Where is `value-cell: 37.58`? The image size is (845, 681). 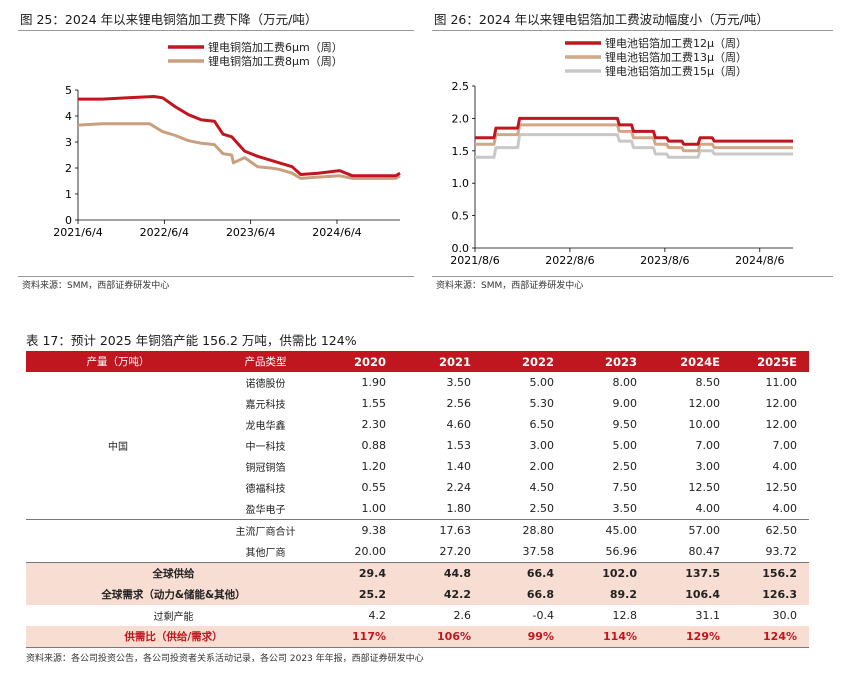 value-cell: 37.58 is located at coordinates (538, 551).